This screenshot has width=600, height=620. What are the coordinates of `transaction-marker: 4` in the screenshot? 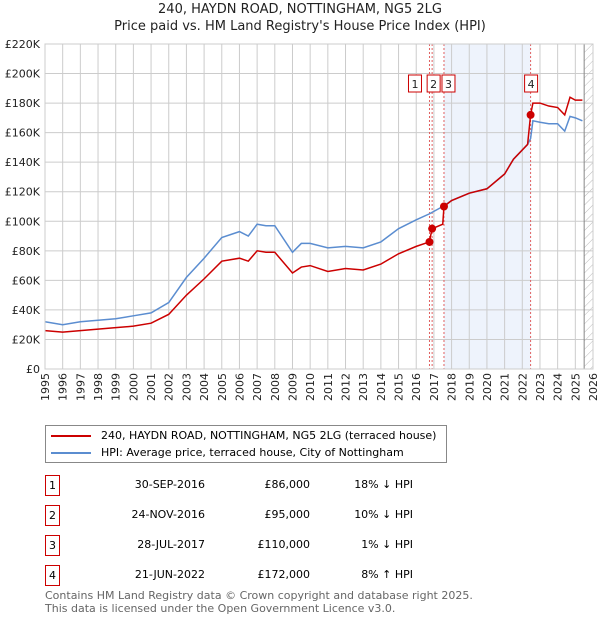 It's located at (52, 575).